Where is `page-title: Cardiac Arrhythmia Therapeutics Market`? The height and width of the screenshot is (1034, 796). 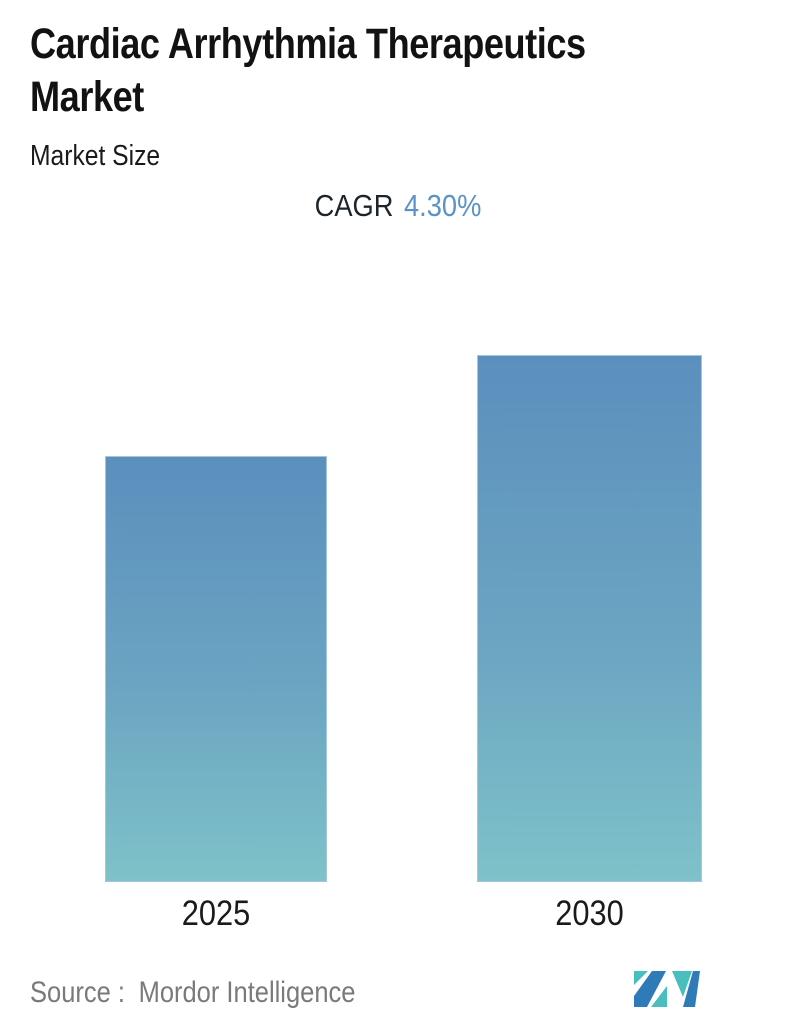 page-title: Cardiac Arrhythmia Therapeutics Market is located at coordinates (308, 70).